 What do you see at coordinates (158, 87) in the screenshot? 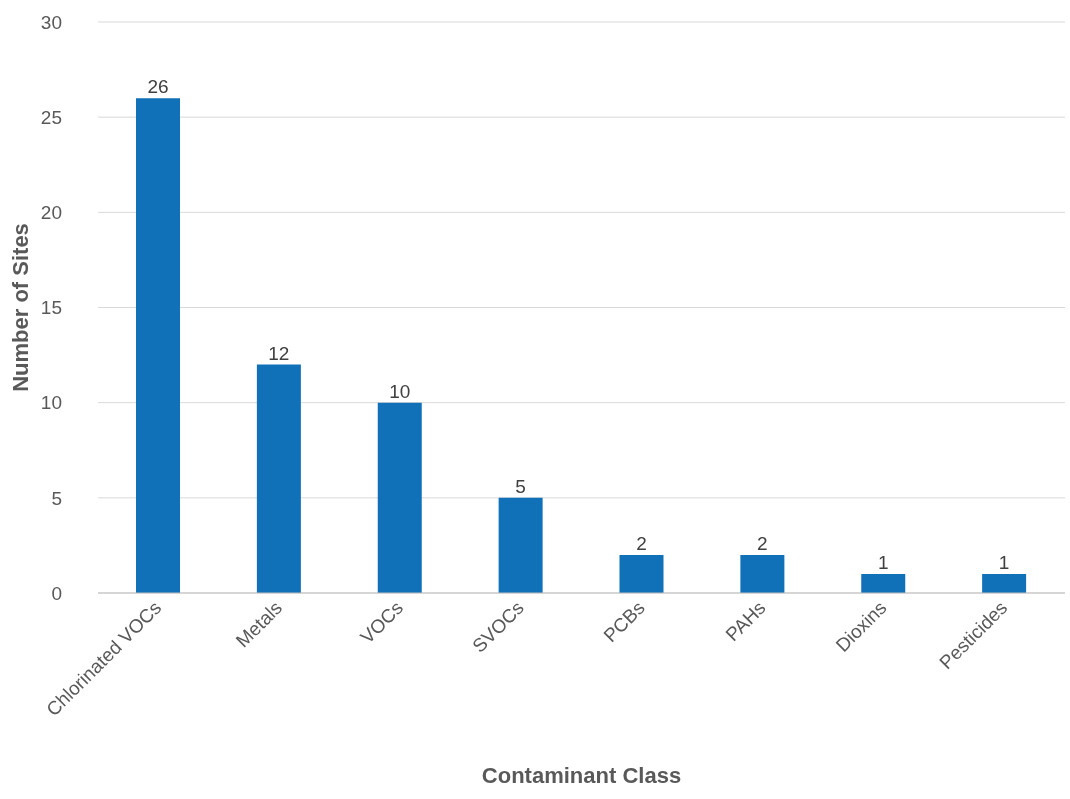
I see `data-label: 26` at bounding box center [158, 87].